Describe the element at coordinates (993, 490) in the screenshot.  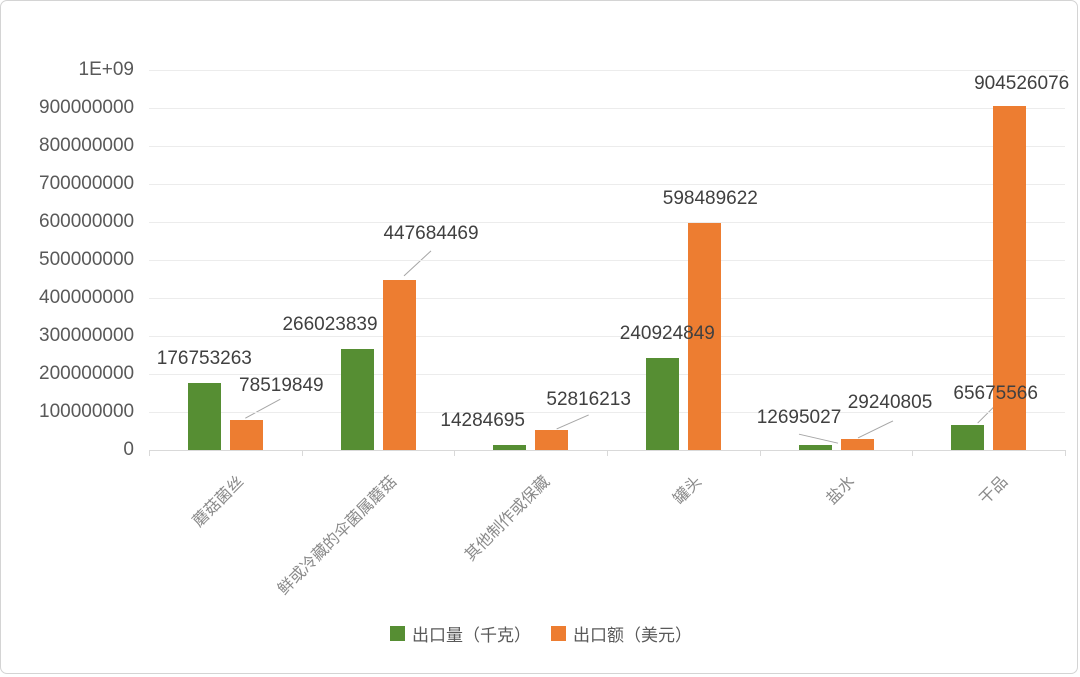
I see `category-label: 干品` at that location.